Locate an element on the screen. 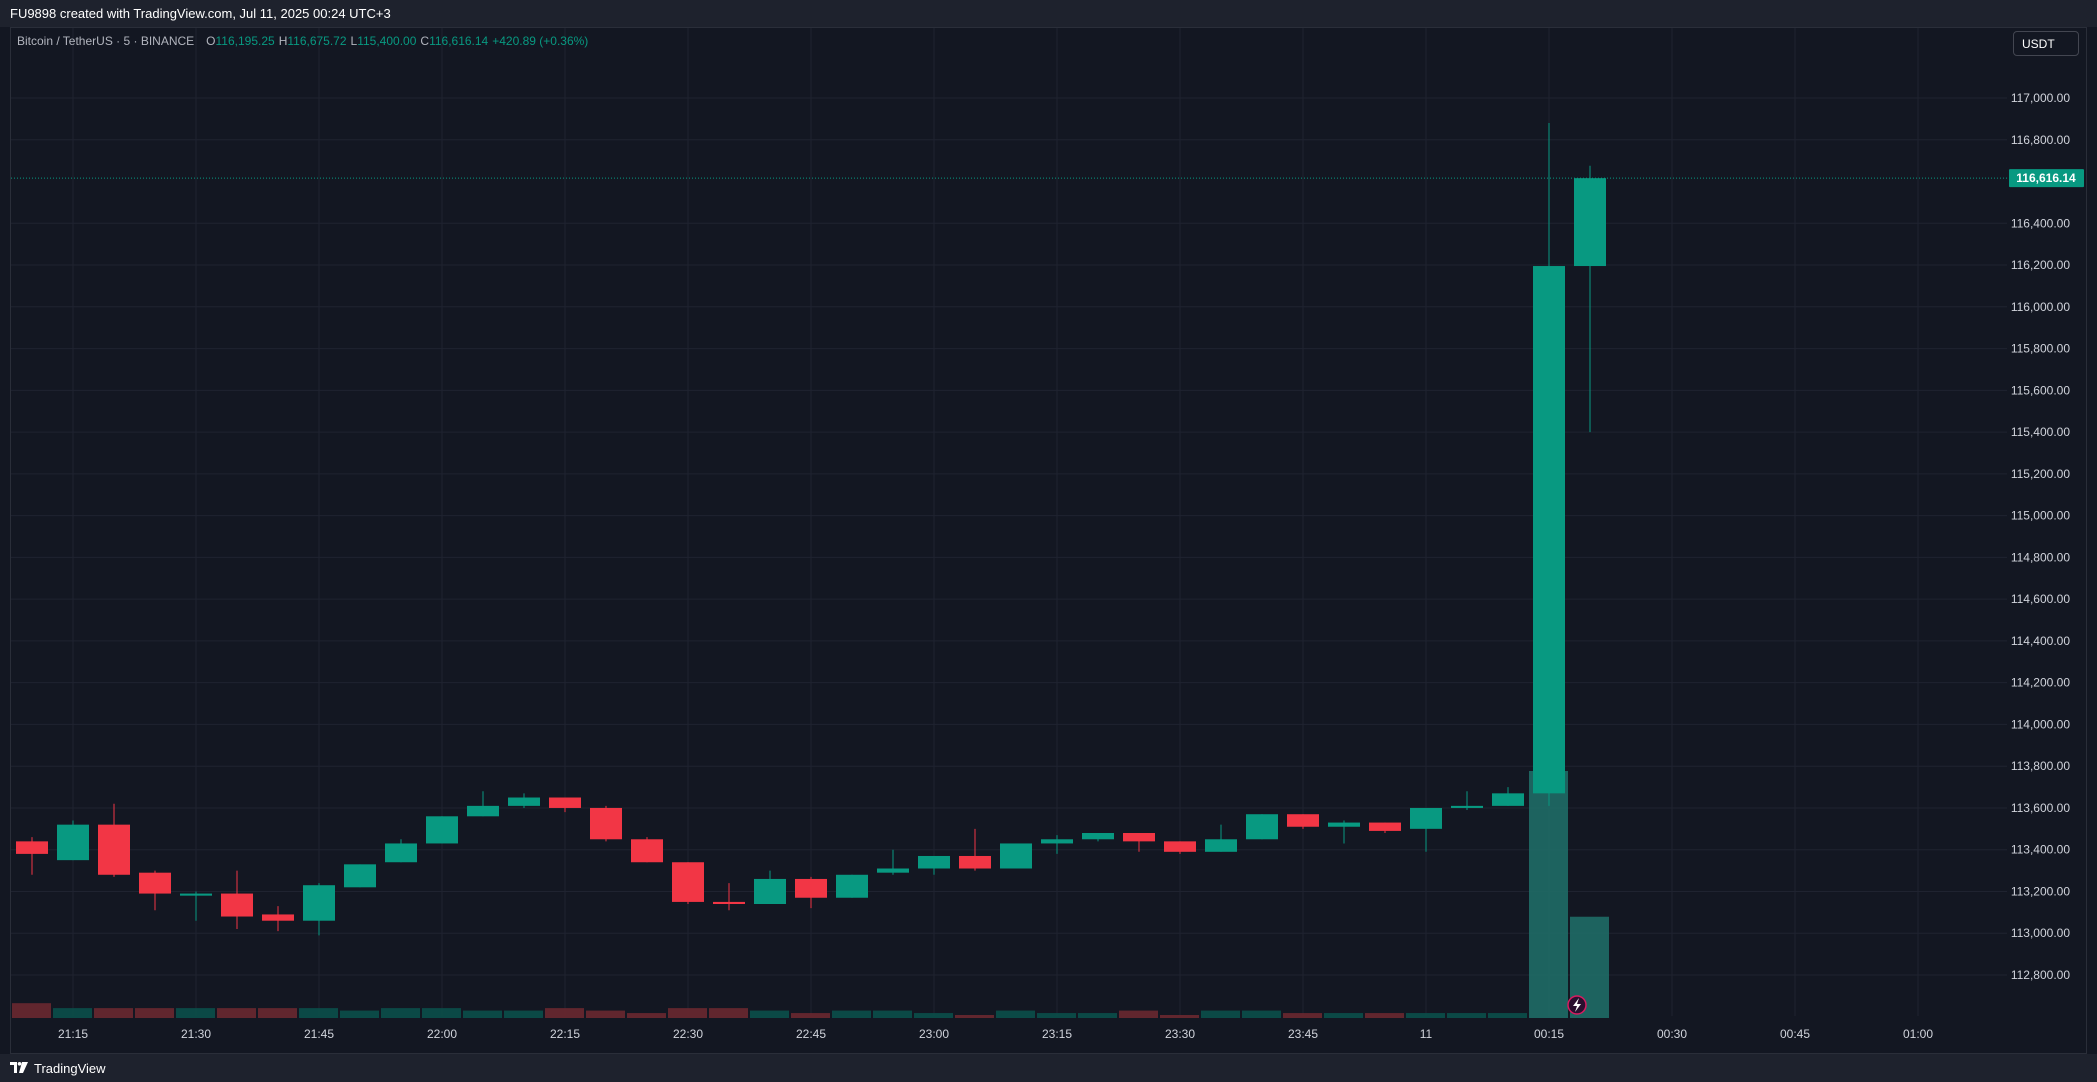  last-price-badge is located at coordinates (2046, 178).